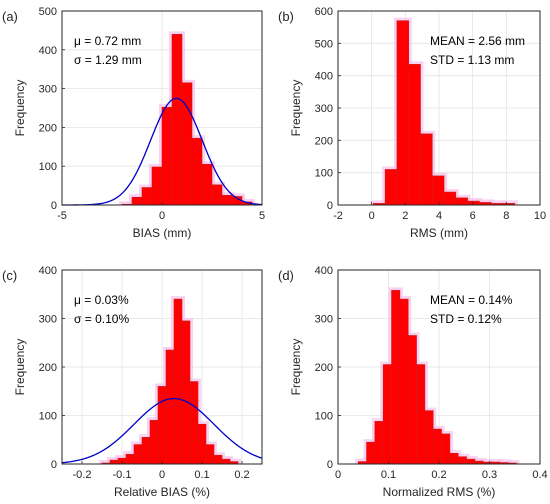 The image size is (550, 504). I want to click on x-tick-label: -2, so click(338, 216).